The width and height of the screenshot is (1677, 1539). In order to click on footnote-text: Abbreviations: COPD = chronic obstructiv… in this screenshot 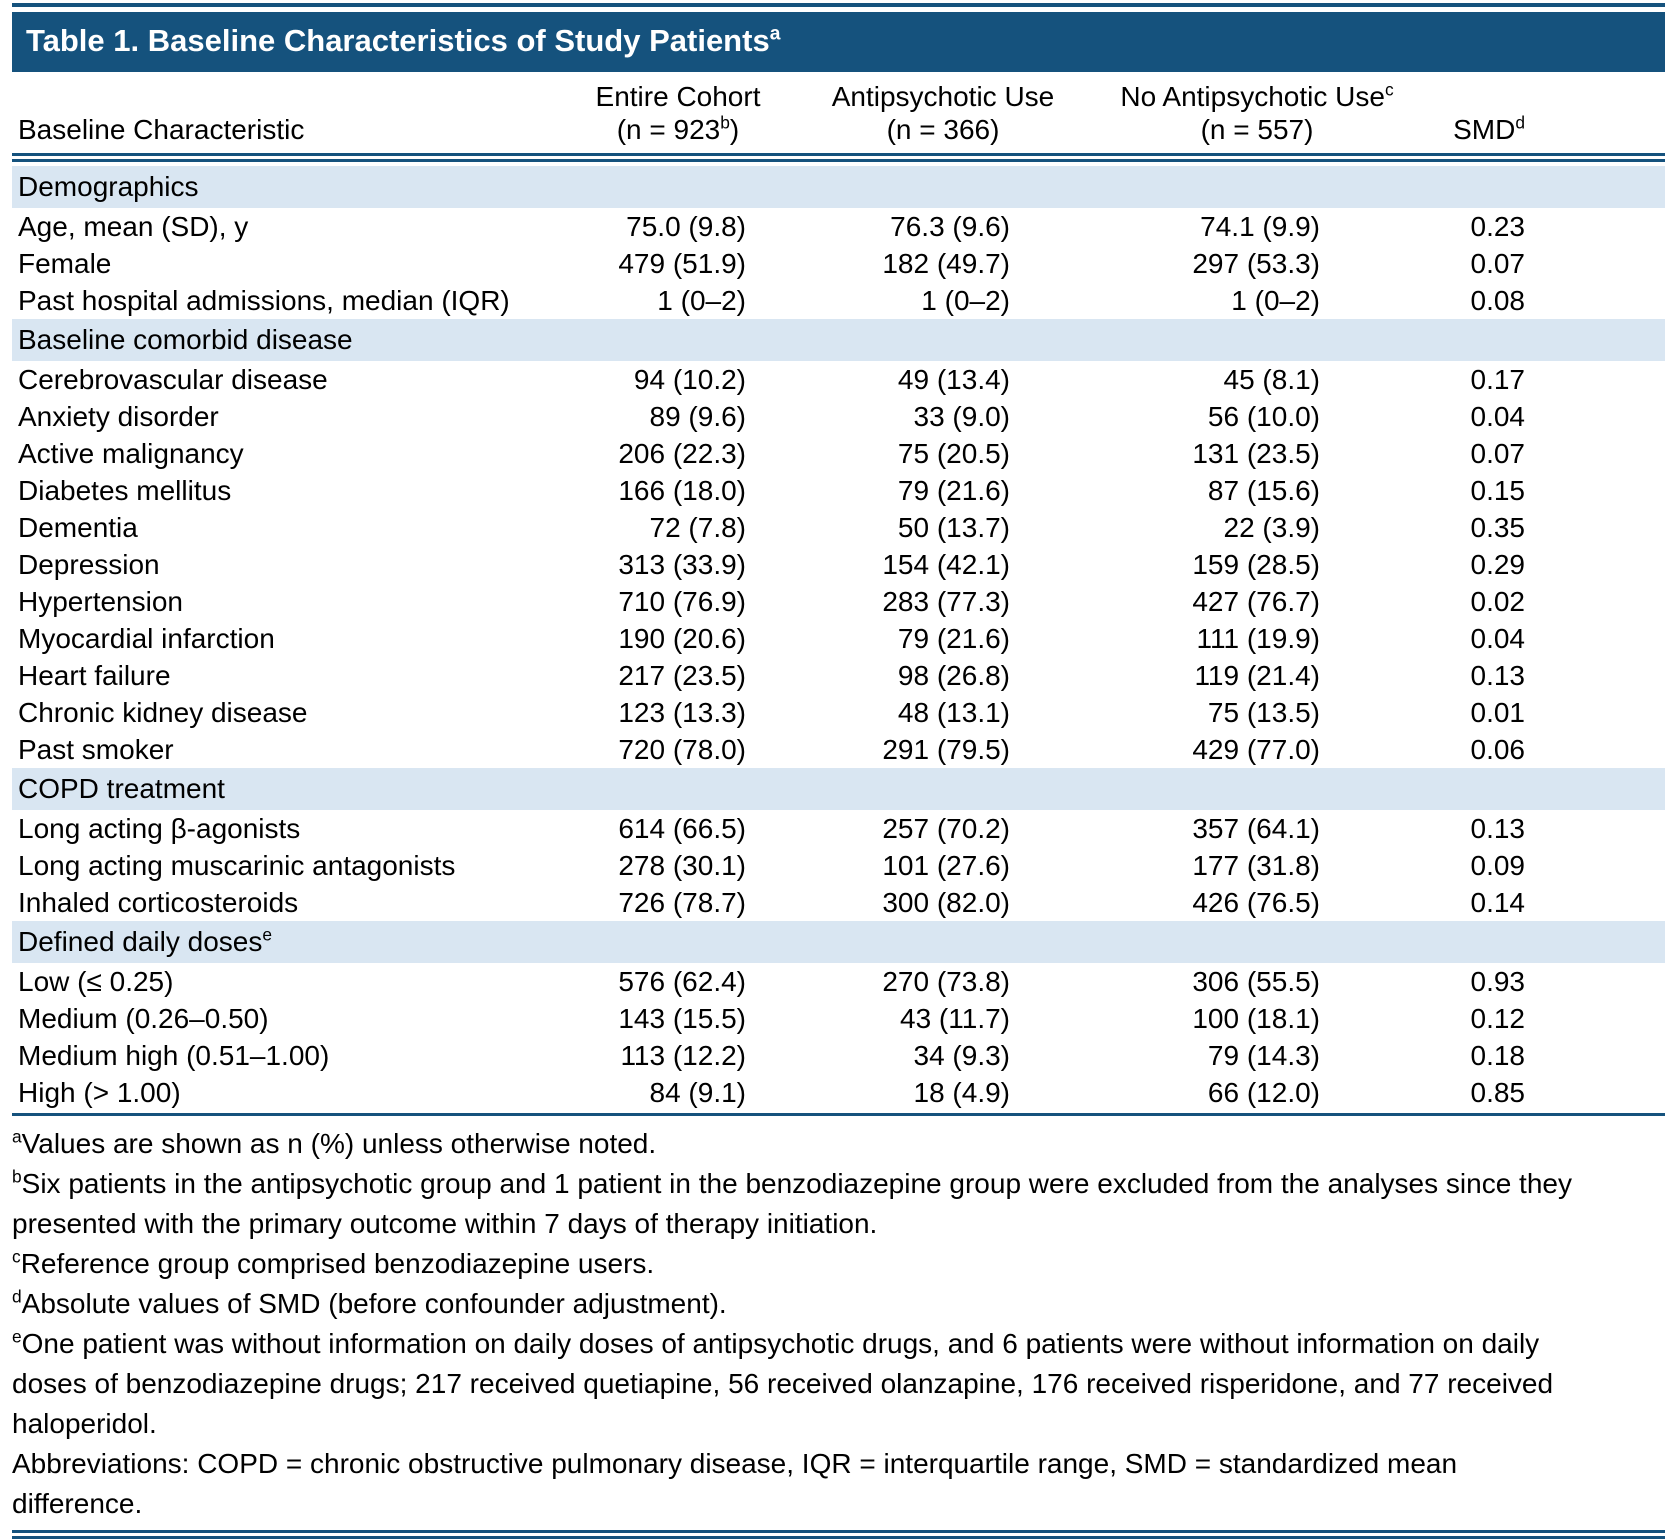, I will do `click(735, 1483)`.